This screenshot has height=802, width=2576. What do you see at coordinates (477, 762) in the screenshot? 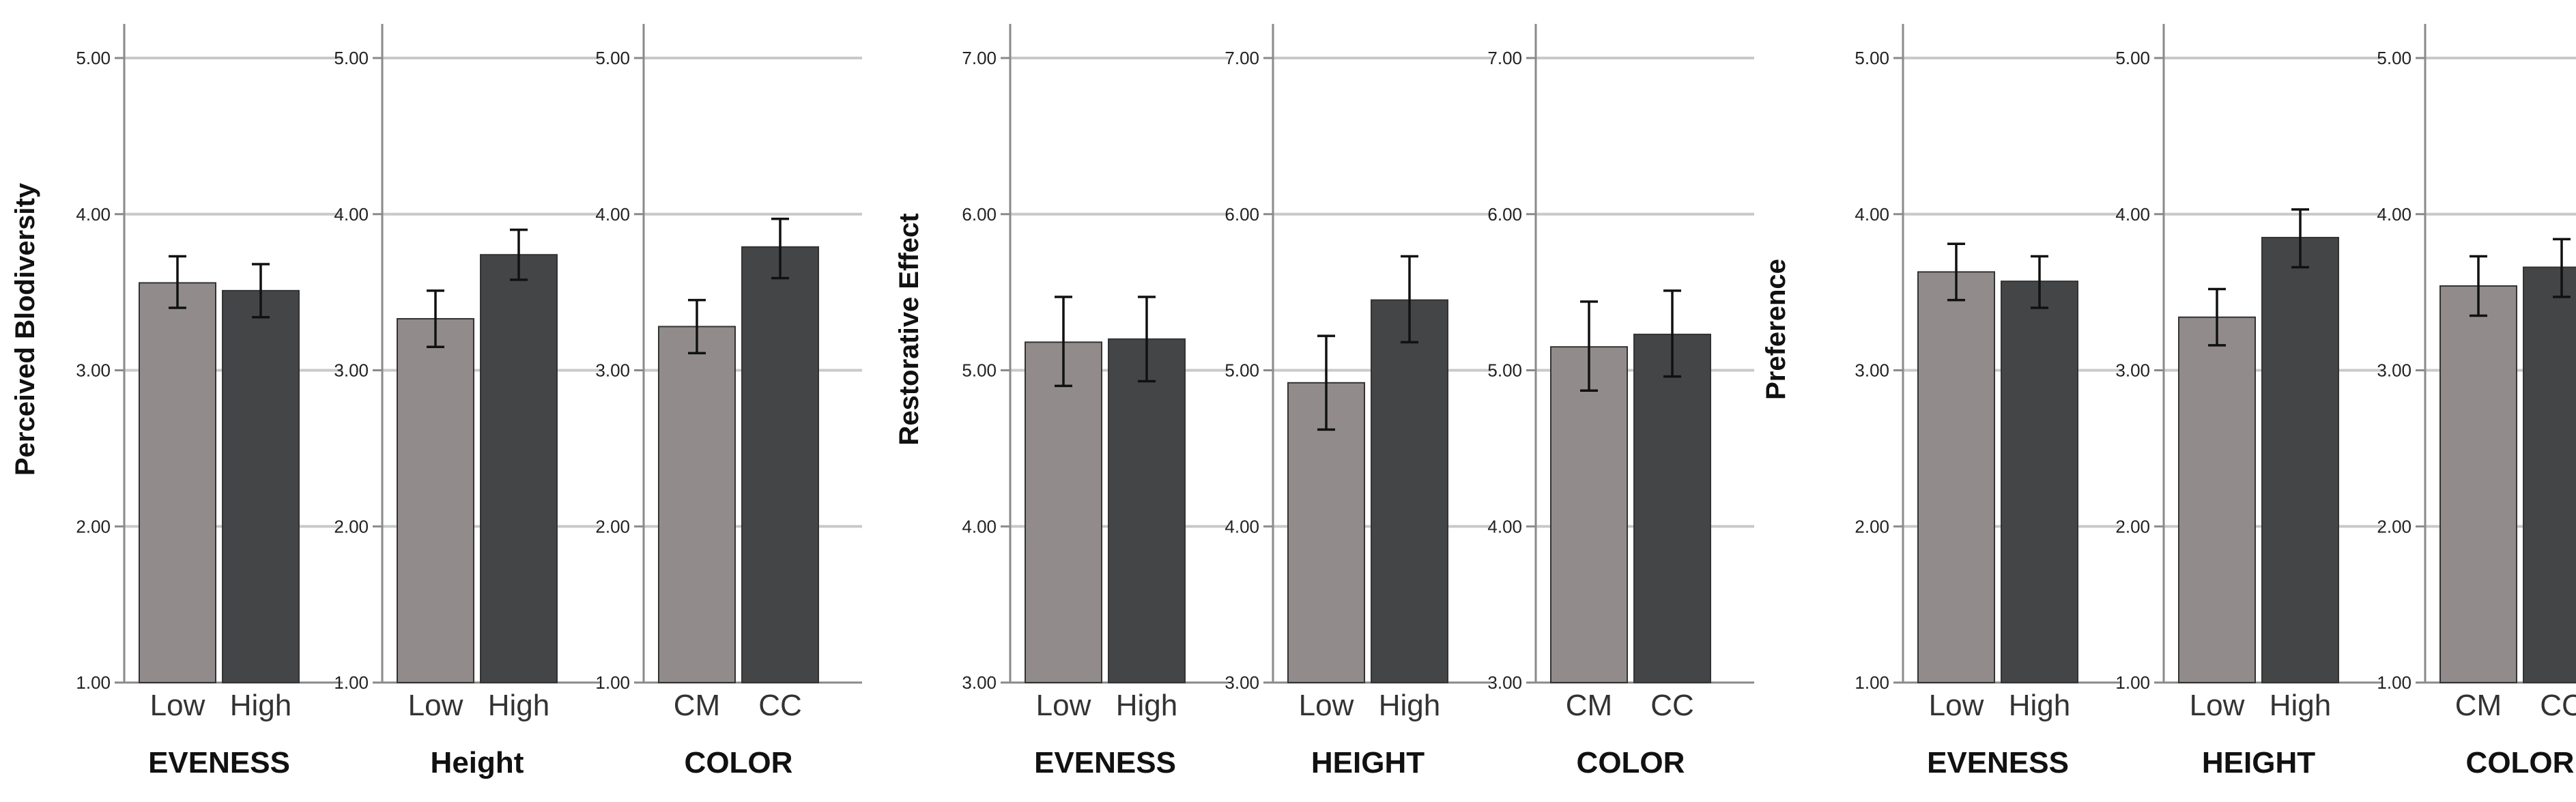
I see `panel-title: Height` at bounding box center [477, 762].